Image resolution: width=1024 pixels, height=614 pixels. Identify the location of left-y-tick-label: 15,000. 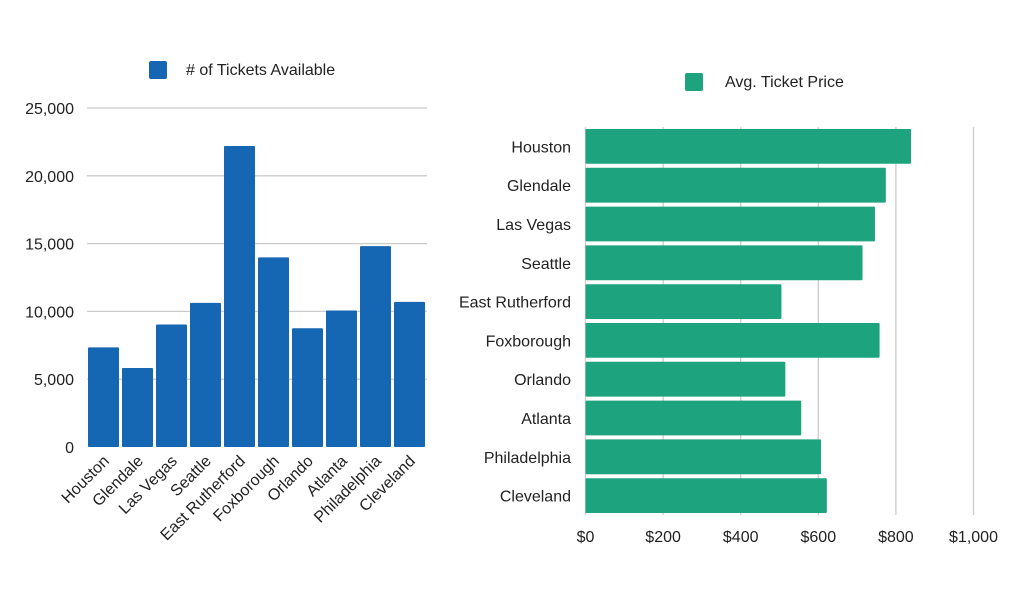
(49, 245).